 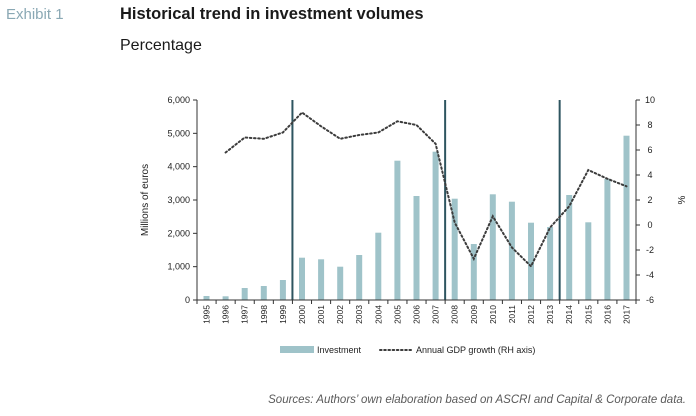 I want to click on bar-2017, so click(x=626, y=217).